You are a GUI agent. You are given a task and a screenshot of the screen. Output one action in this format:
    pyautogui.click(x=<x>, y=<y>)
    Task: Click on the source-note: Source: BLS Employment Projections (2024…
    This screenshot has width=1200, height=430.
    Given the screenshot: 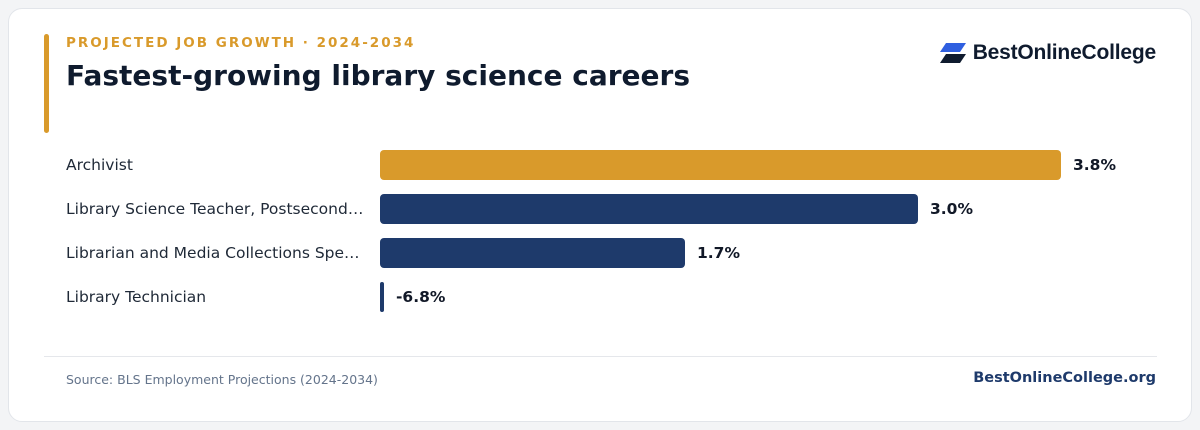 What is the action you would take?
    pyautogui.click(x=222, y=379)
    